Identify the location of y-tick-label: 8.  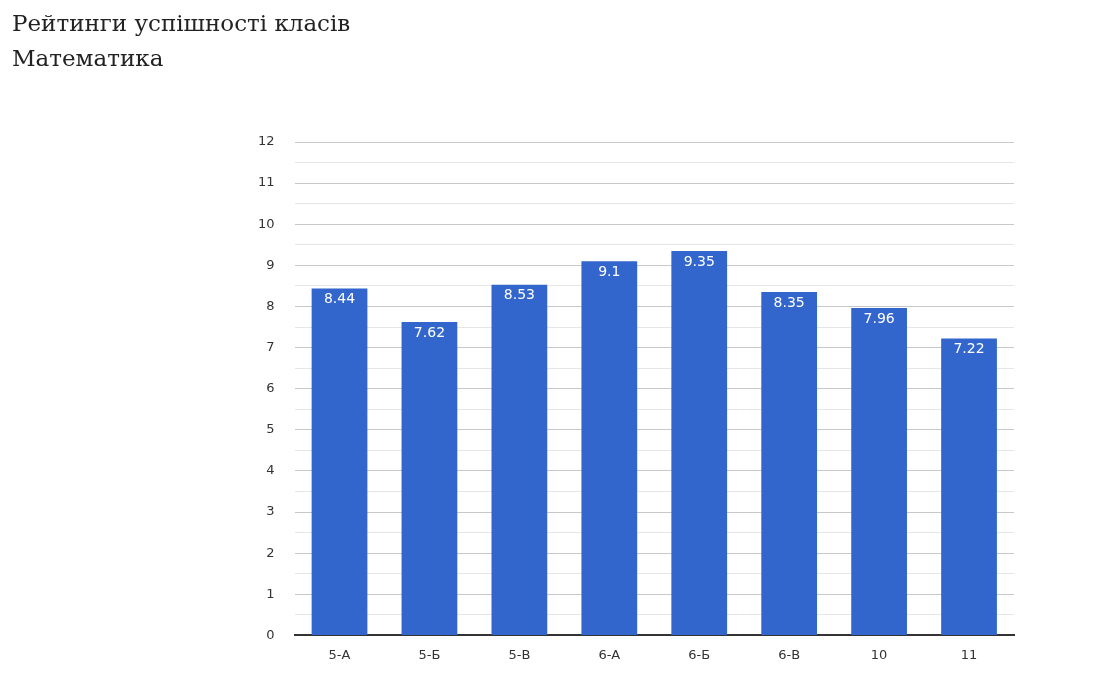
(270, 305).